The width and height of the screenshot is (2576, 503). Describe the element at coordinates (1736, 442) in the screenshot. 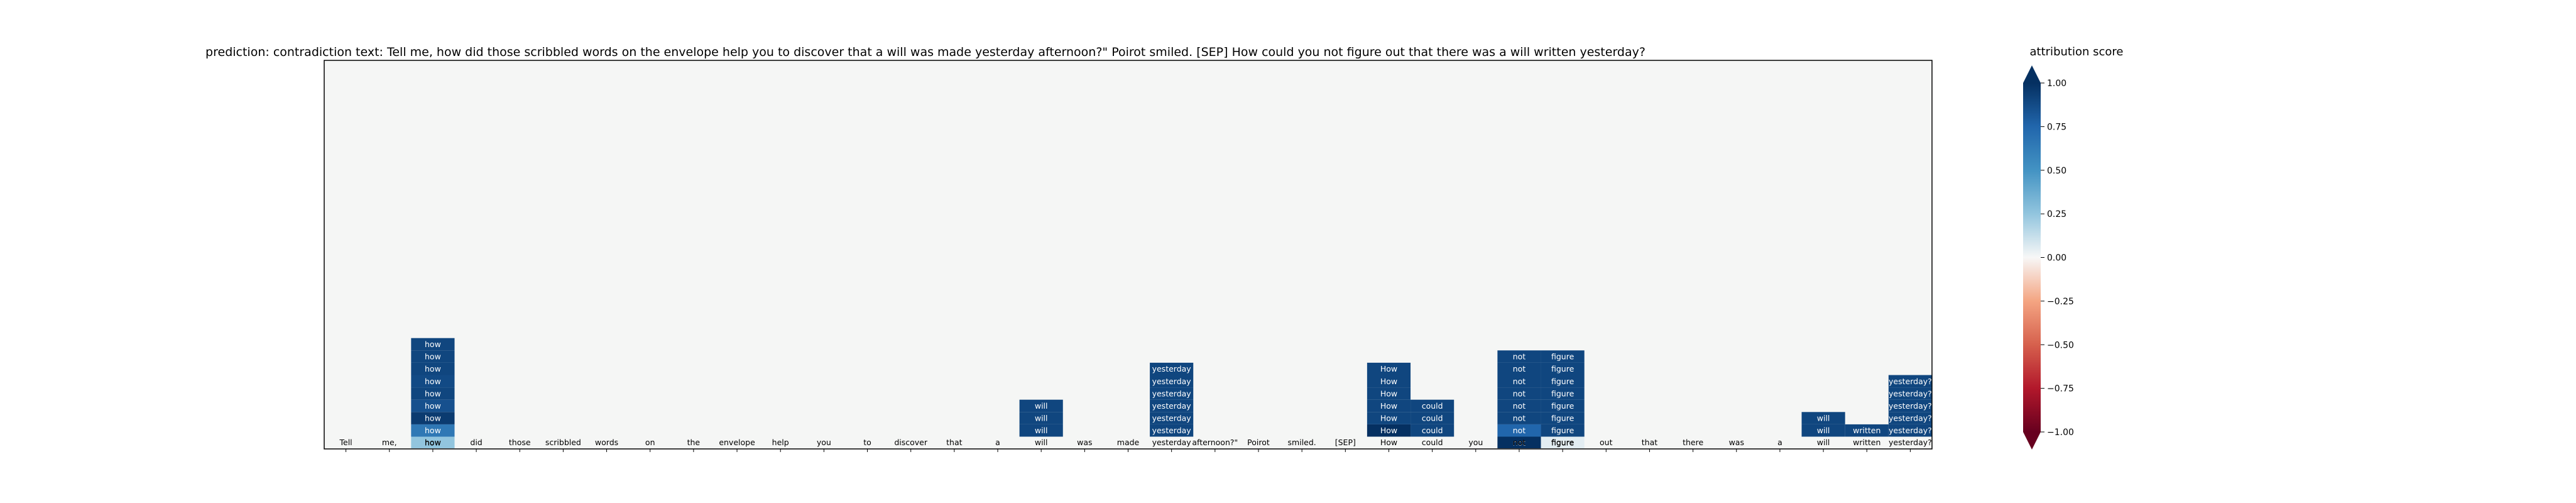

I see `x-tick-label: was` at that location.